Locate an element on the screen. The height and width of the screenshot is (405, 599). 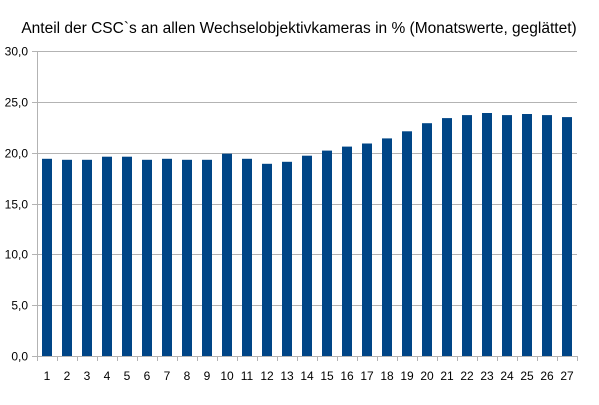
x-tick-label: 21 is located at coordinates (447, 376).